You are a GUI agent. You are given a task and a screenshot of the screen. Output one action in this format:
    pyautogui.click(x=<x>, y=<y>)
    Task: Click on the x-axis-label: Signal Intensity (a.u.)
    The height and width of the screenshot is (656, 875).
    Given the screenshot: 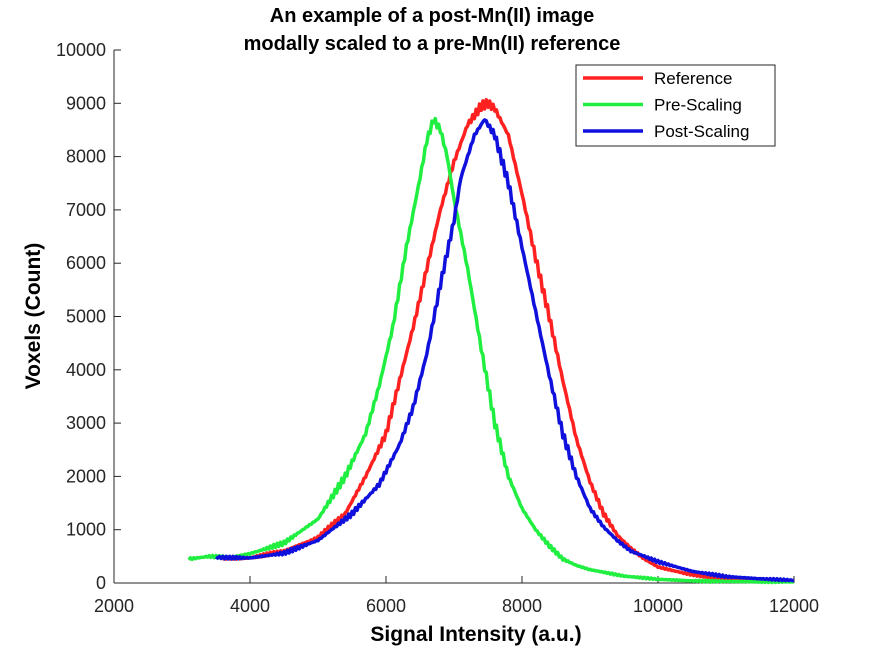 What is the action you would take?
    pyautogui.click(x=475, y=634)
    